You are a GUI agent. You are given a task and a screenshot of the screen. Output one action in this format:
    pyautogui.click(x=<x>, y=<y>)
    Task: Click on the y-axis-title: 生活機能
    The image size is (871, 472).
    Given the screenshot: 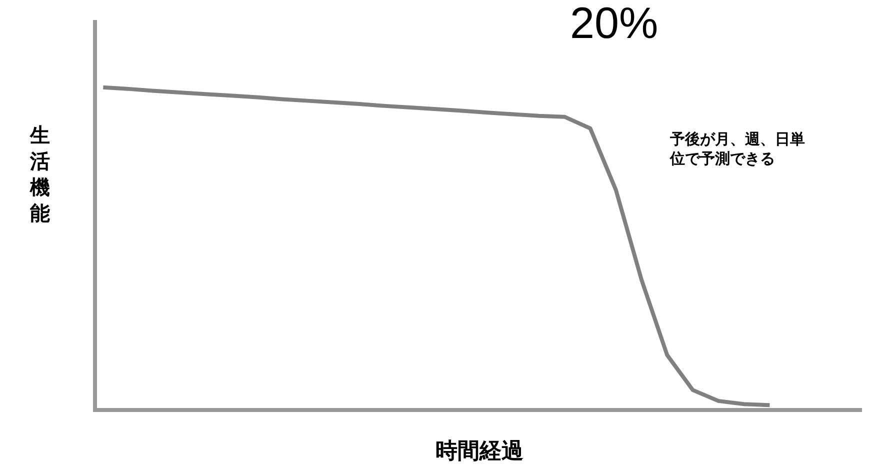 What is the action you would take?
    pyautogui.click(x=39, y=175)
    